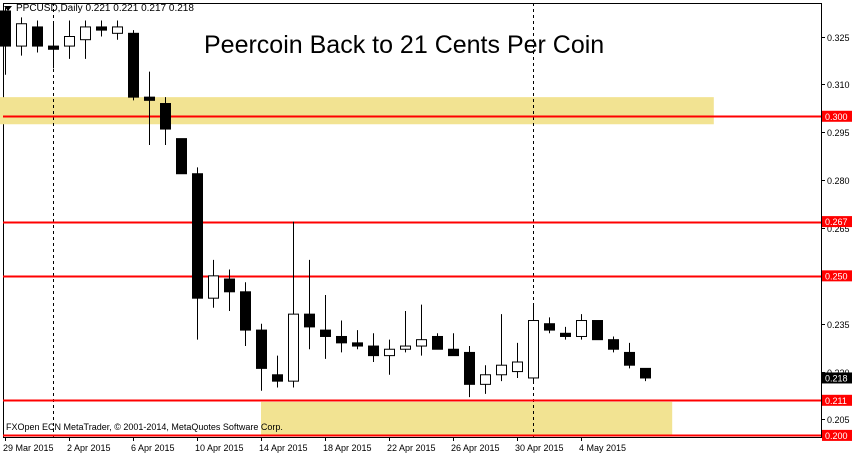  What do you see at coordinates (139, 8) in the screenshot?
I see `ohlc-readout: 0.221 0.221 0.217 0.218` at bounding box center [139, 8].